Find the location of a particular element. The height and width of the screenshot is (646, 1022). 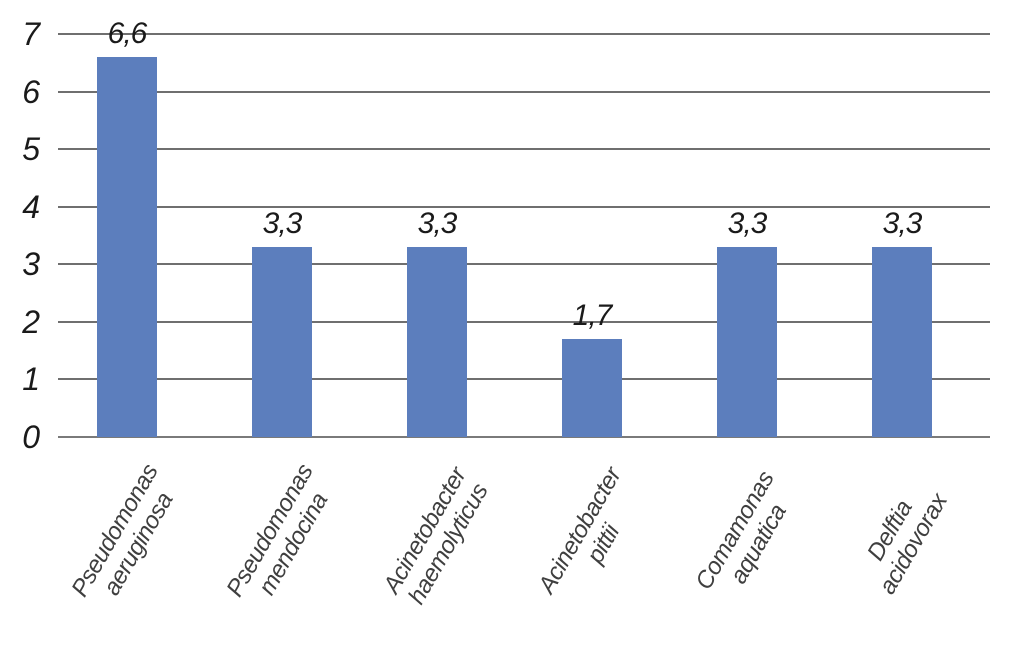

category-label: Delftia acidovorax is located at coordinates (907, 544).